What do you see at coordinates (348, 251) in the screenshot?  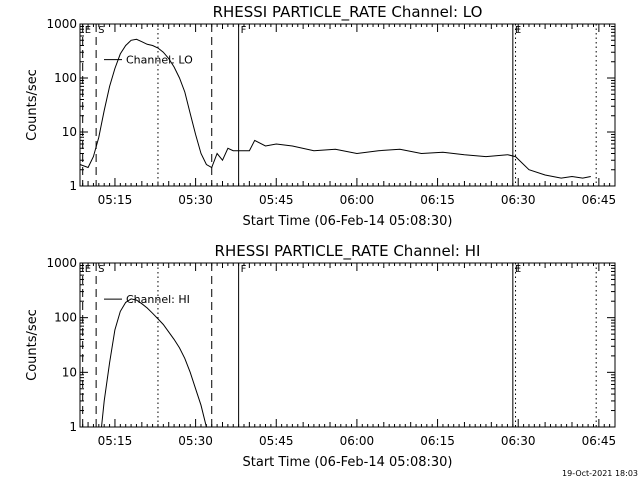 I see `chart-title: RHESSI PARTICLE_RATE Channel: HI` at bounding box center [348, 251].